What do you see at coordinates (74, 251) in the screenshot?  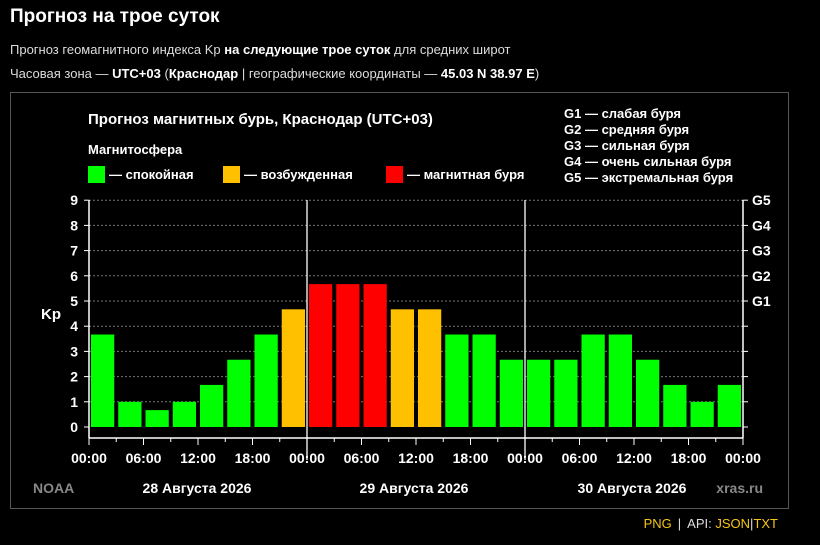 I see `y-tick-label: 7` at bounding box center [74, 251].